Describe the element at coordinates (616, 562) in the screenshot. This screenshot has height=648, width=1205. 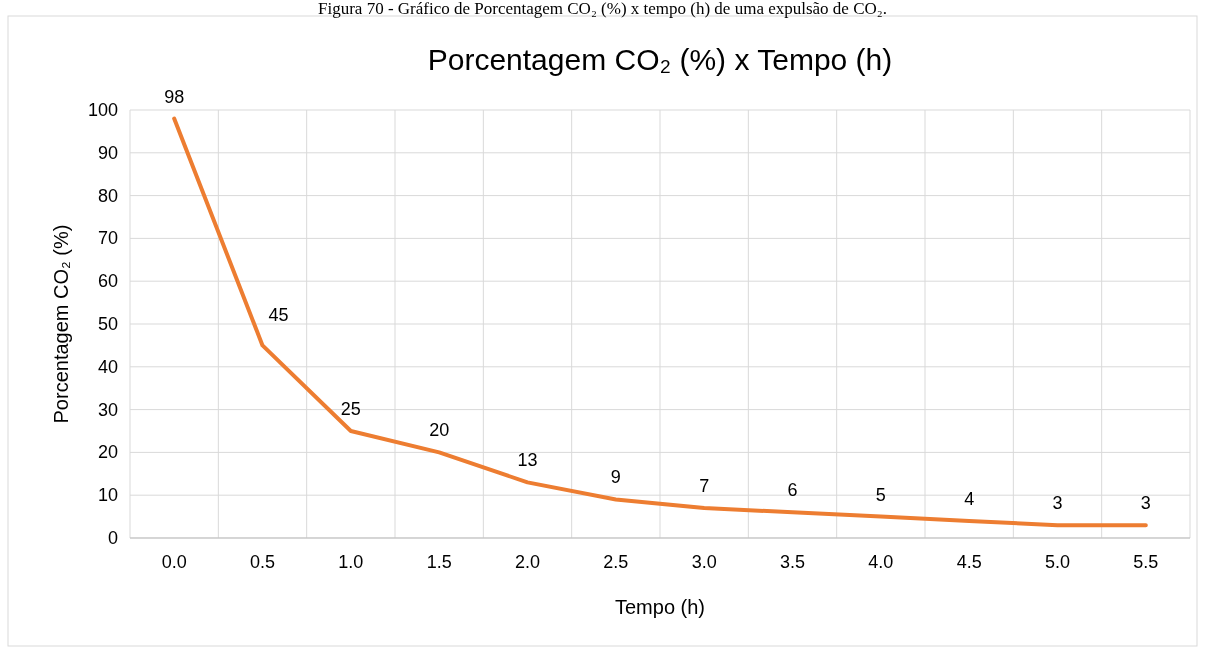
I see `x-tick-label: 2.5` at that location.